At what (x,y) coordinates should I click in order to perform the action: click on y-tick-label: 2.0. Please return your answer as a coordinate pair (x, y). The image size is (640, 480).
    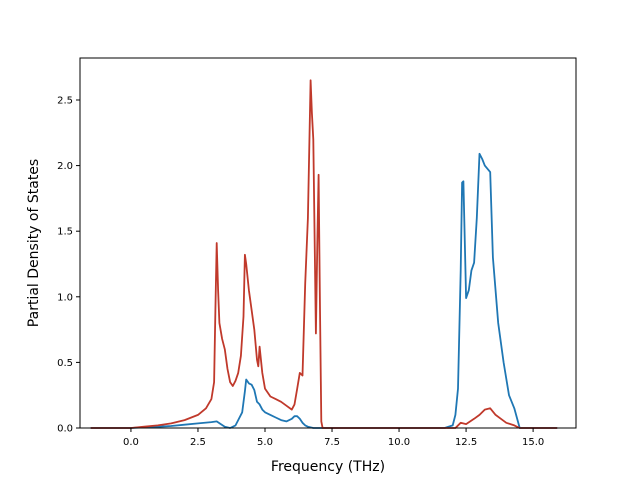
    Looking at the image, I should click on (65, 166).